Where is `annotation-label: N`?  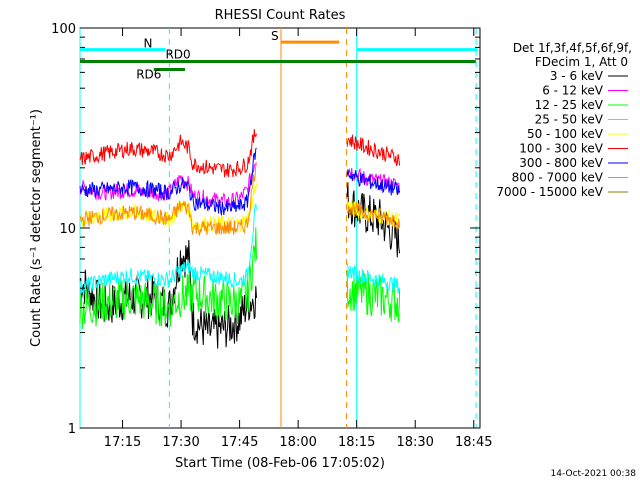 annotation-label: N is located at coordinates (147, 44).